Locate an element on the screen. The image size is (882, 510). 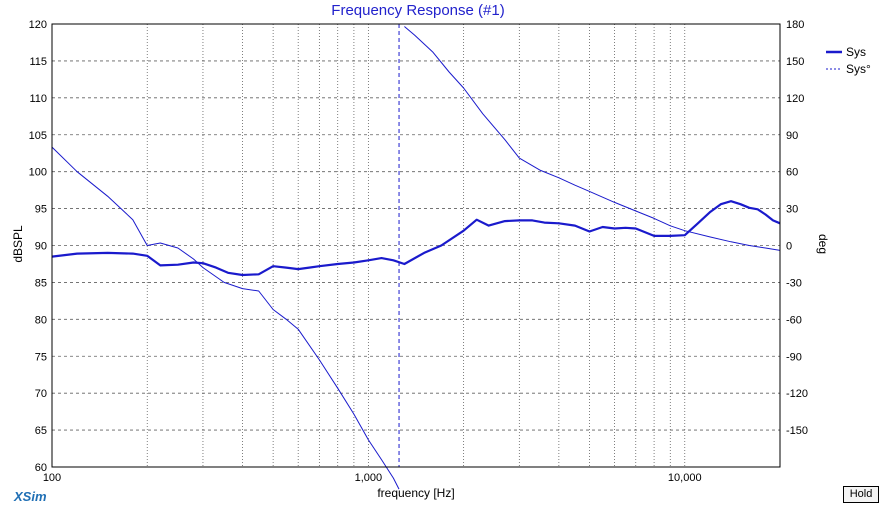
y-tick-label: 105 is located at coordinates (38, 136).